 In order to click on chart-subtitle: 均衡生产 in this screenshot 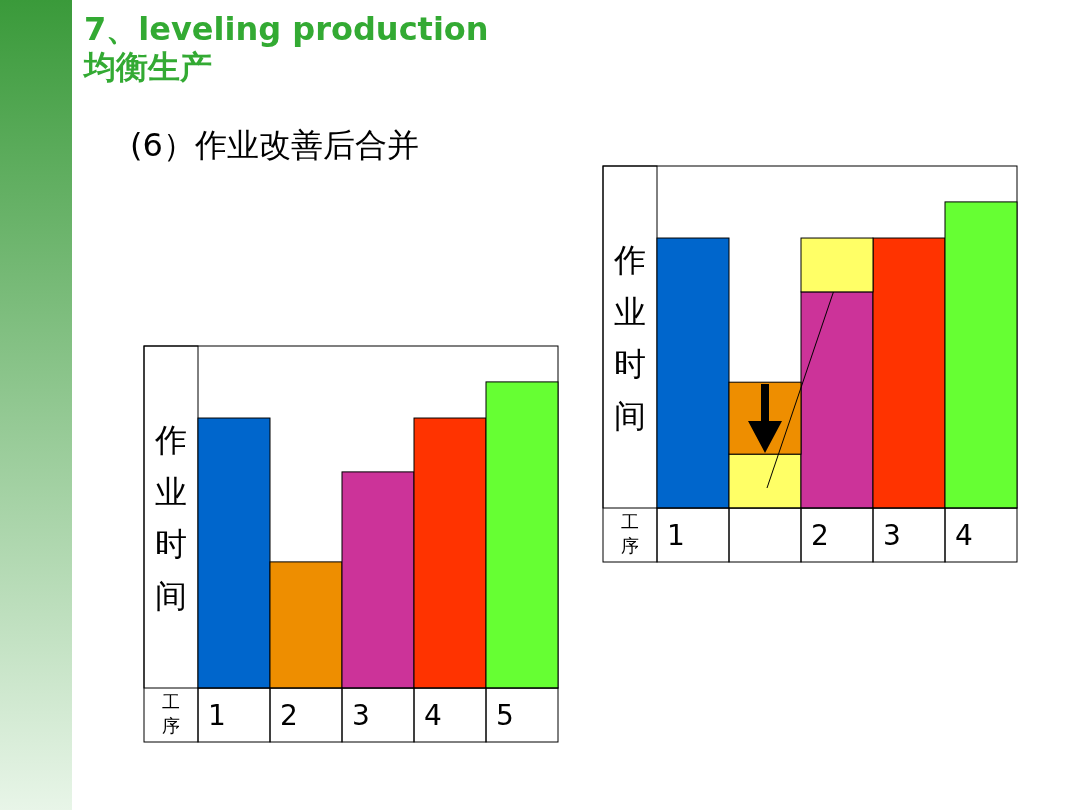, I will do `click(147, 67)`.